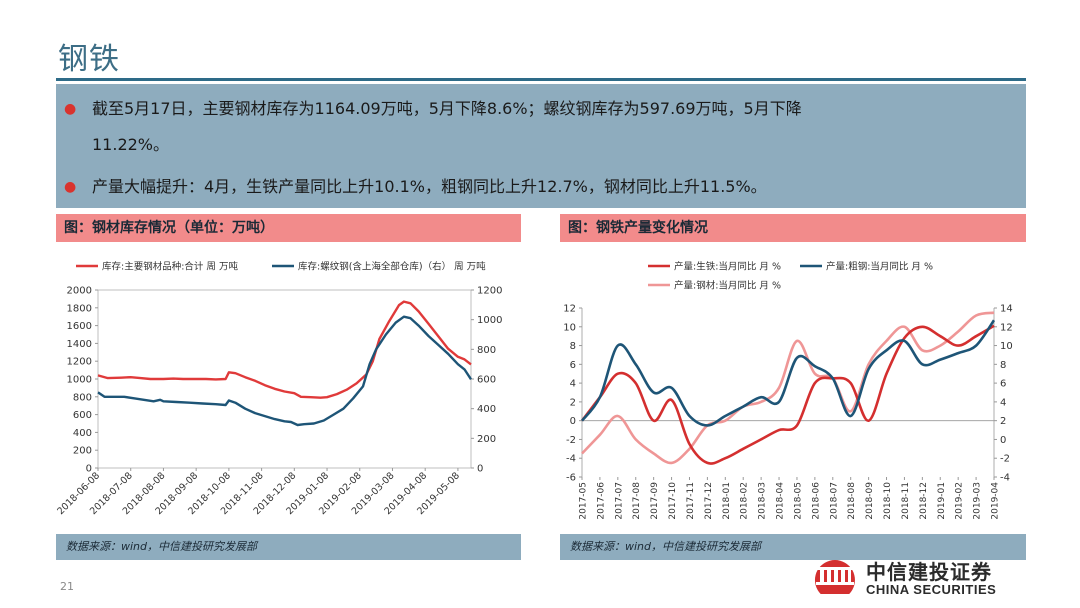  Describe the element at coordinates (793, 228) in the screenshot. I see `right-chart-title: 图：钢铁产量变化情况` at that location.